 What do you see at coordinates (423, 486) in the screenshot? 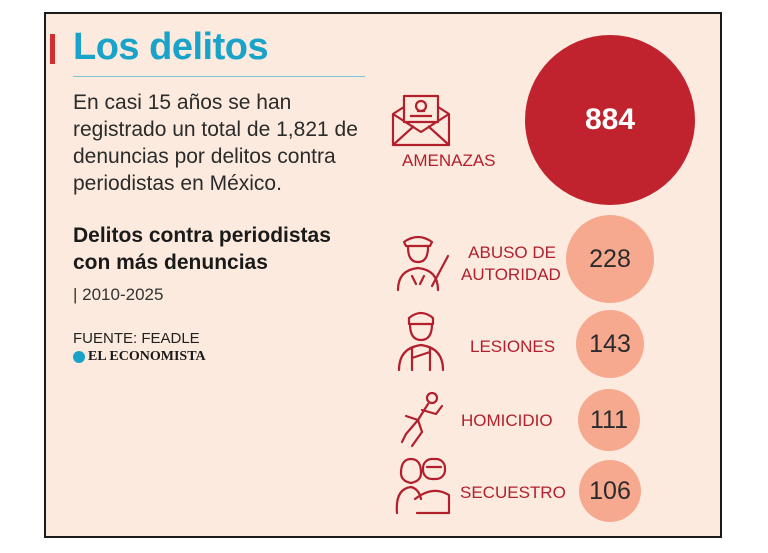
I see `kidnapper-icon` at bounding box center [423, 486].